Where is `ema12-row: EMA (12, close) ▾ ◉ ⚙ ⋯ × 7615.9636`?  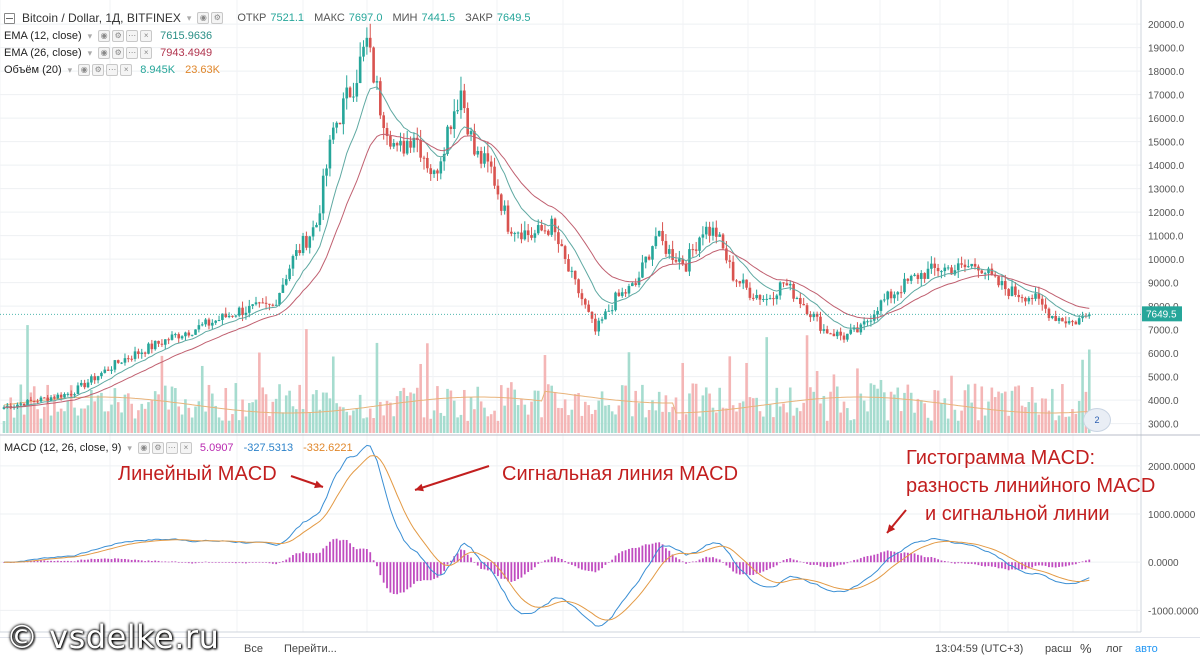
ema12-row: EMA (12, close) ▾ ◉ ⚙ ⋯ × 7615.9636 is located at coordinates (108, 36).